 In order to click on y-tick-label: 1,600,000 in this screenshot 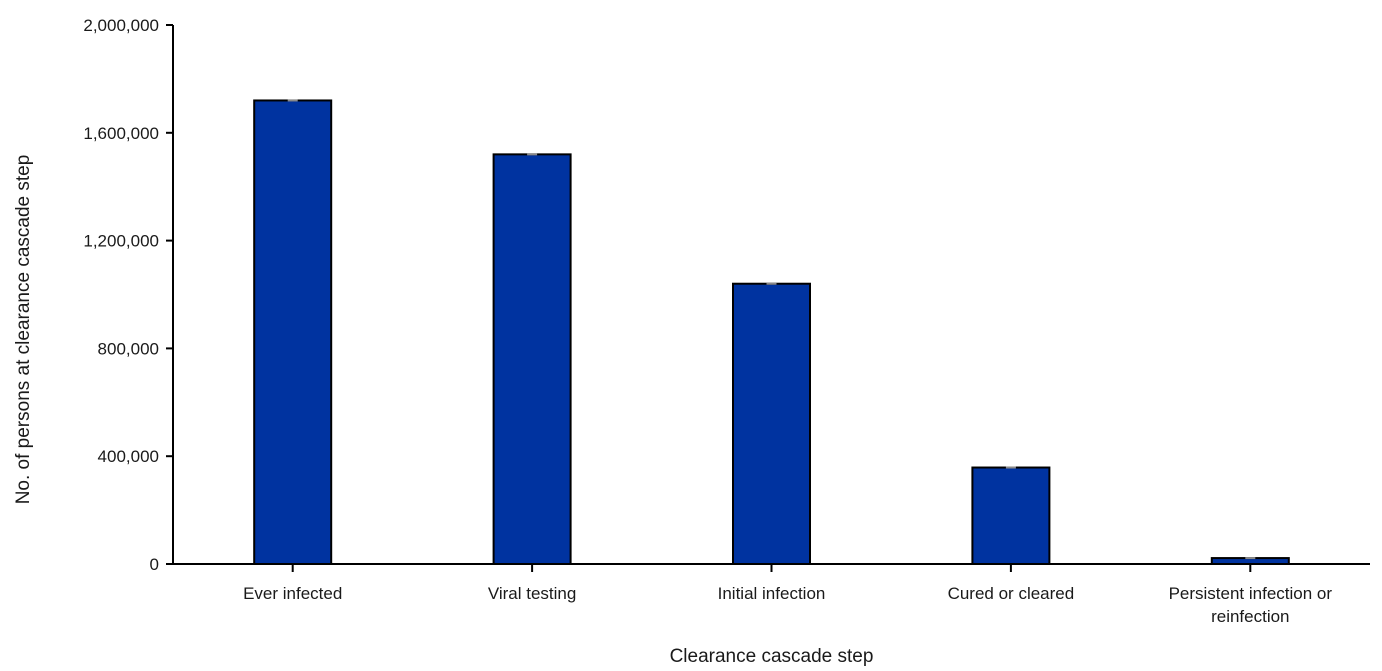, I will do `click(121, 133)`.